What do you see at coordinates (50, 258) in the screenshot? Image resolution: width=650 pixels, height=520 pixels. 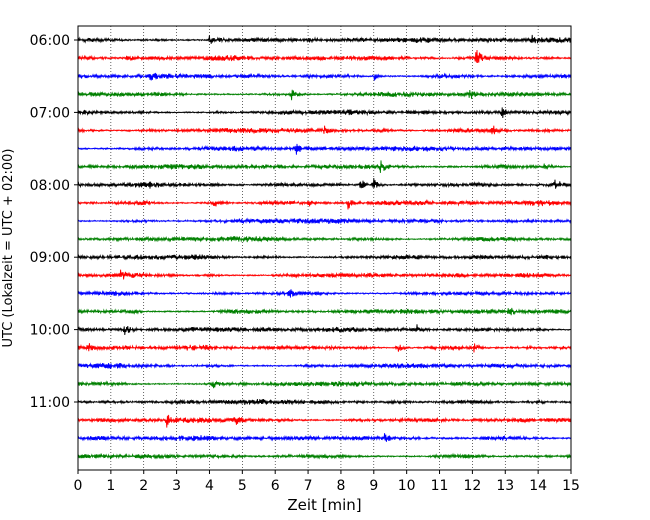 I see `y-tick-label: 09:00` at bounding box center [50, 258].